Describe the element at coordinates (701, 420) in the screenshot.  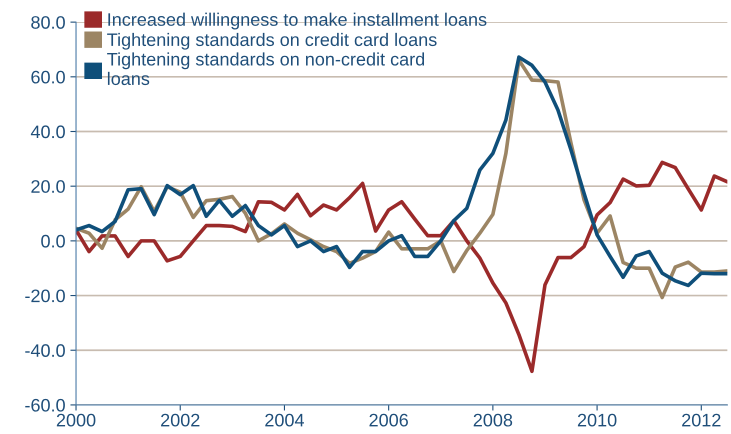
I see `x-tick-label: 2012` at that location.